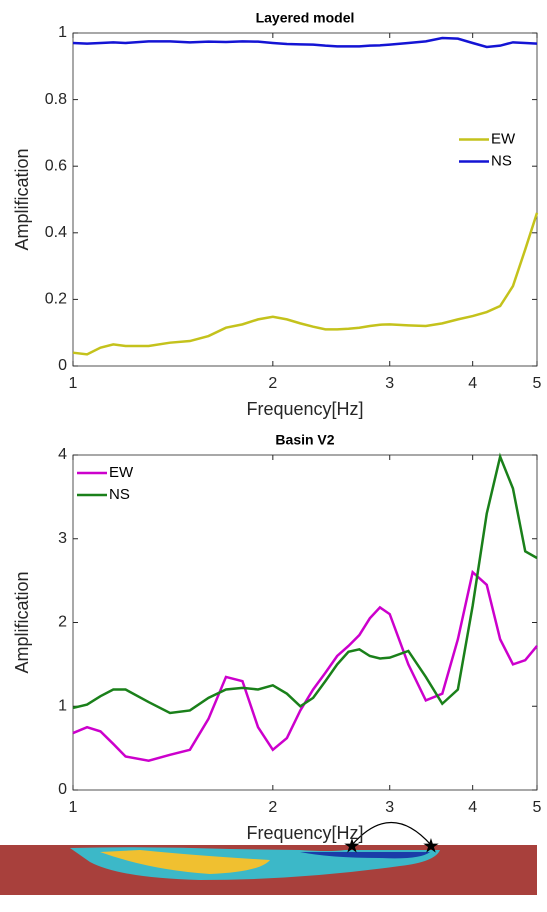 The height and width of the screenshot is (912, 547). I want to click on y-tick-label: 0.4, so click(56, 232).